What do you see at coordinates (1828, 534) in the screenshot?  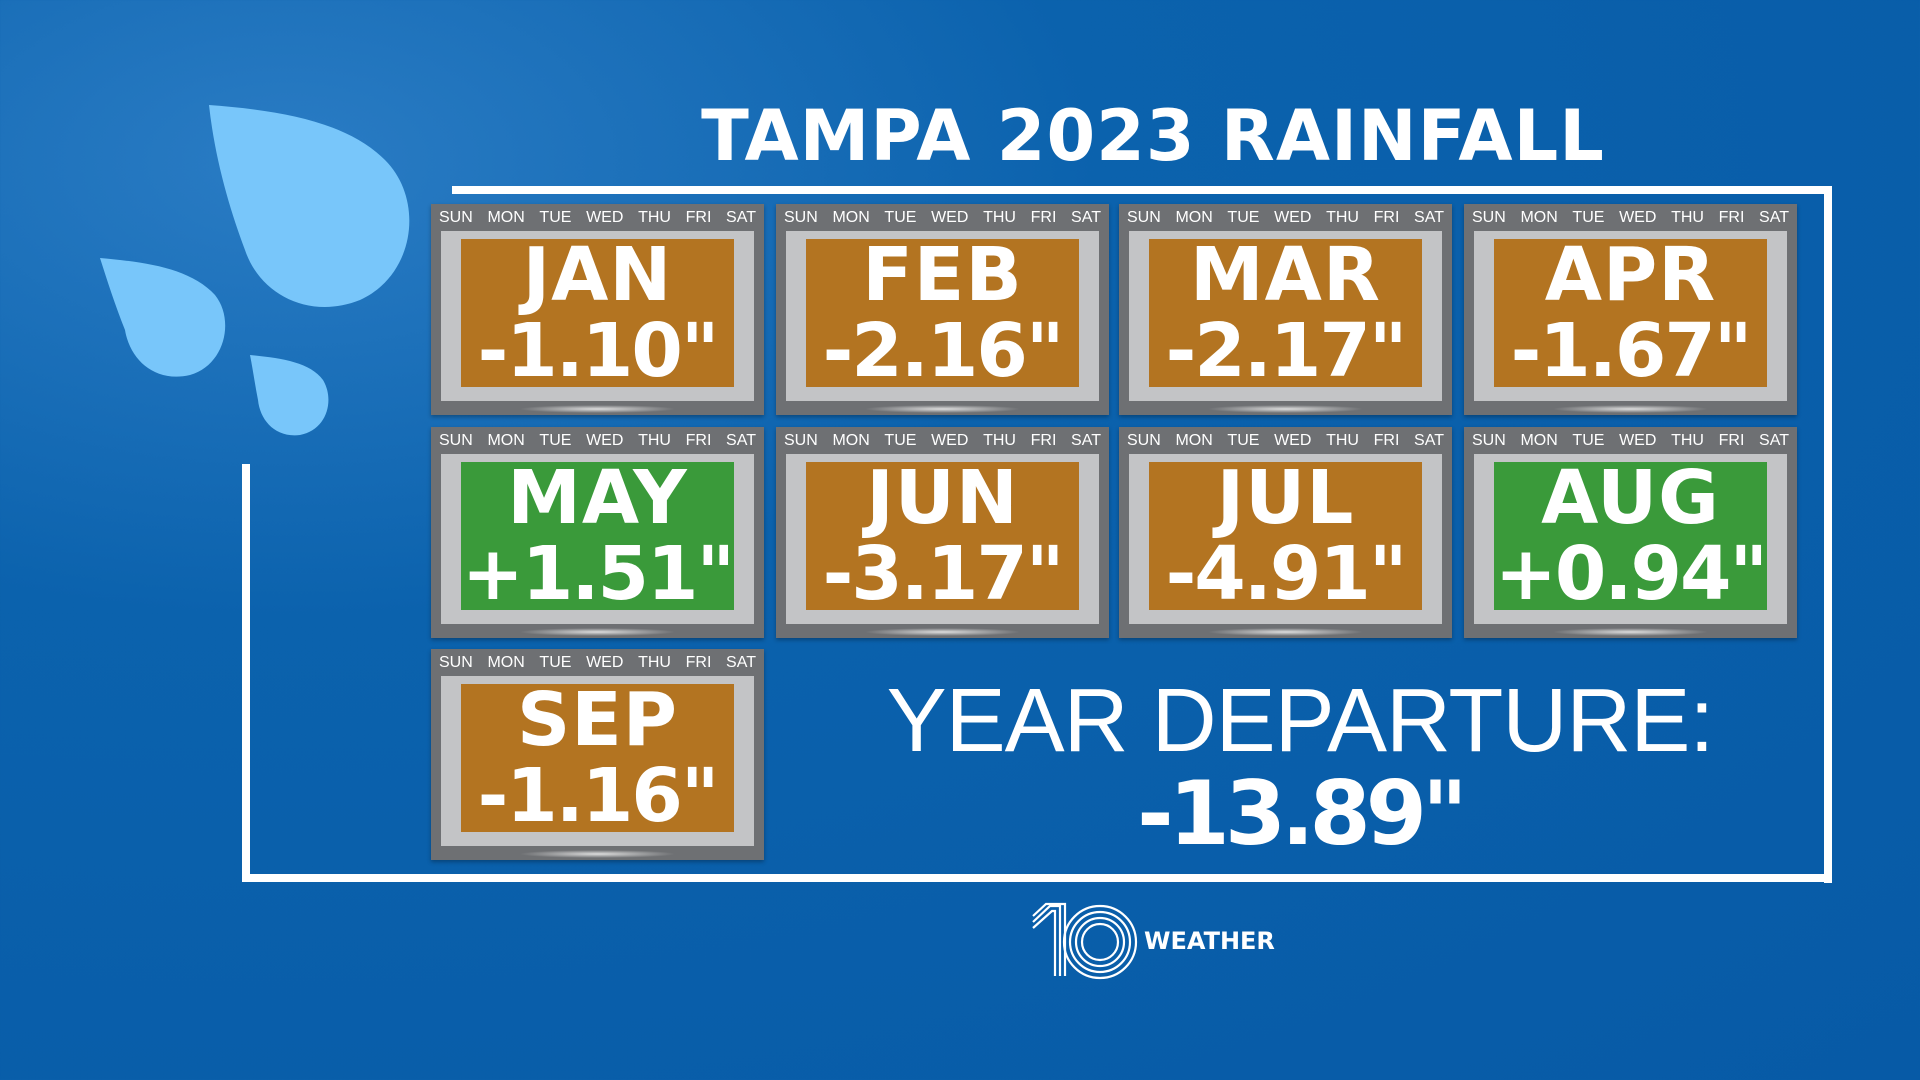 I see `frame-right` at bounding box center [1828, 534].